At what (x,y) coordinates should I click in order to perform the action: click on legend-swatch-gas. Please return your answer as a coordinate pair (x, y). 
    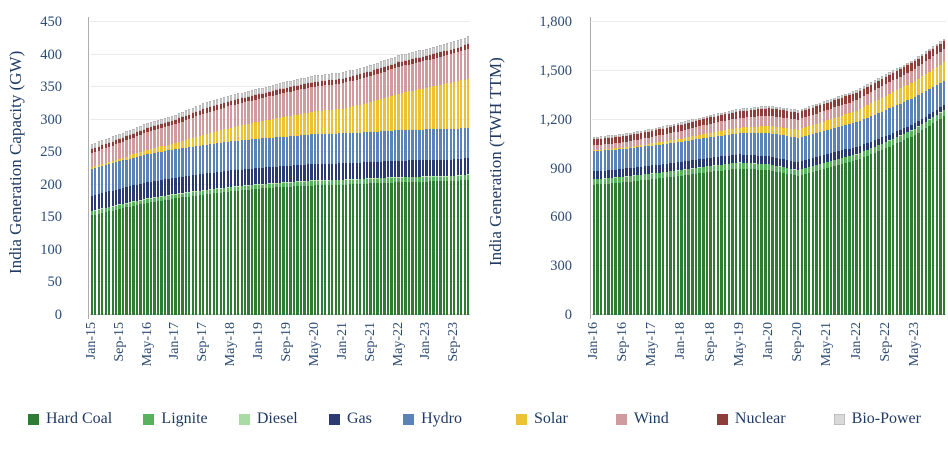
    Looking at the image, I should click on (334, 419).